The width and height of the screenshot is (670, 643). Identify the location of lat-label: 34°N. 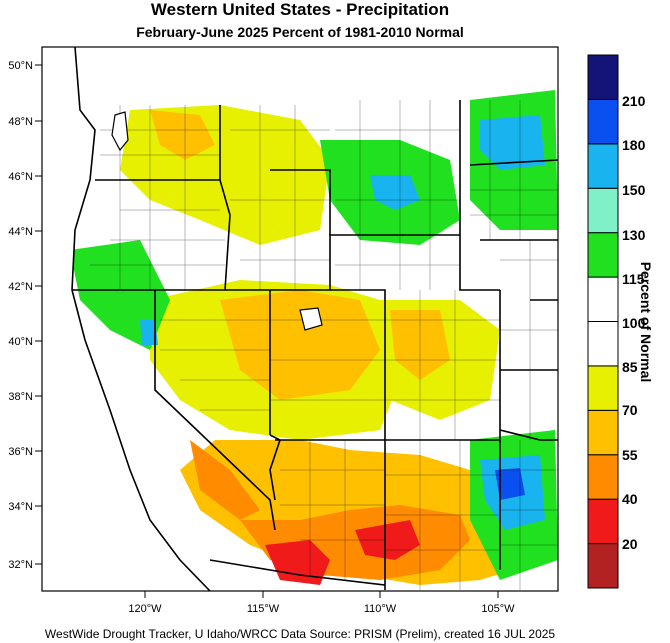
(20, 507).